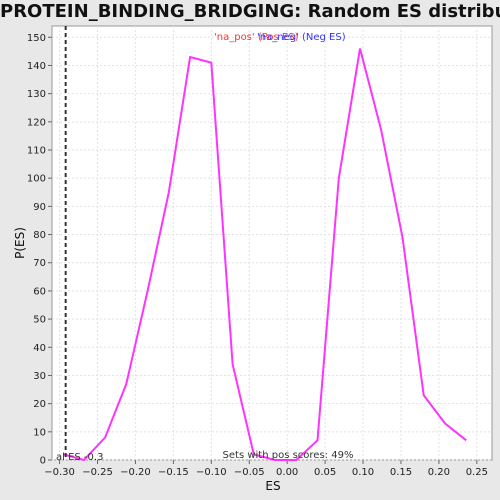 This screenshot has width=500, height=500. Describe the element at coordinates (39, 320) in the screenshot. I see `y-tick-label: 50` at that location.